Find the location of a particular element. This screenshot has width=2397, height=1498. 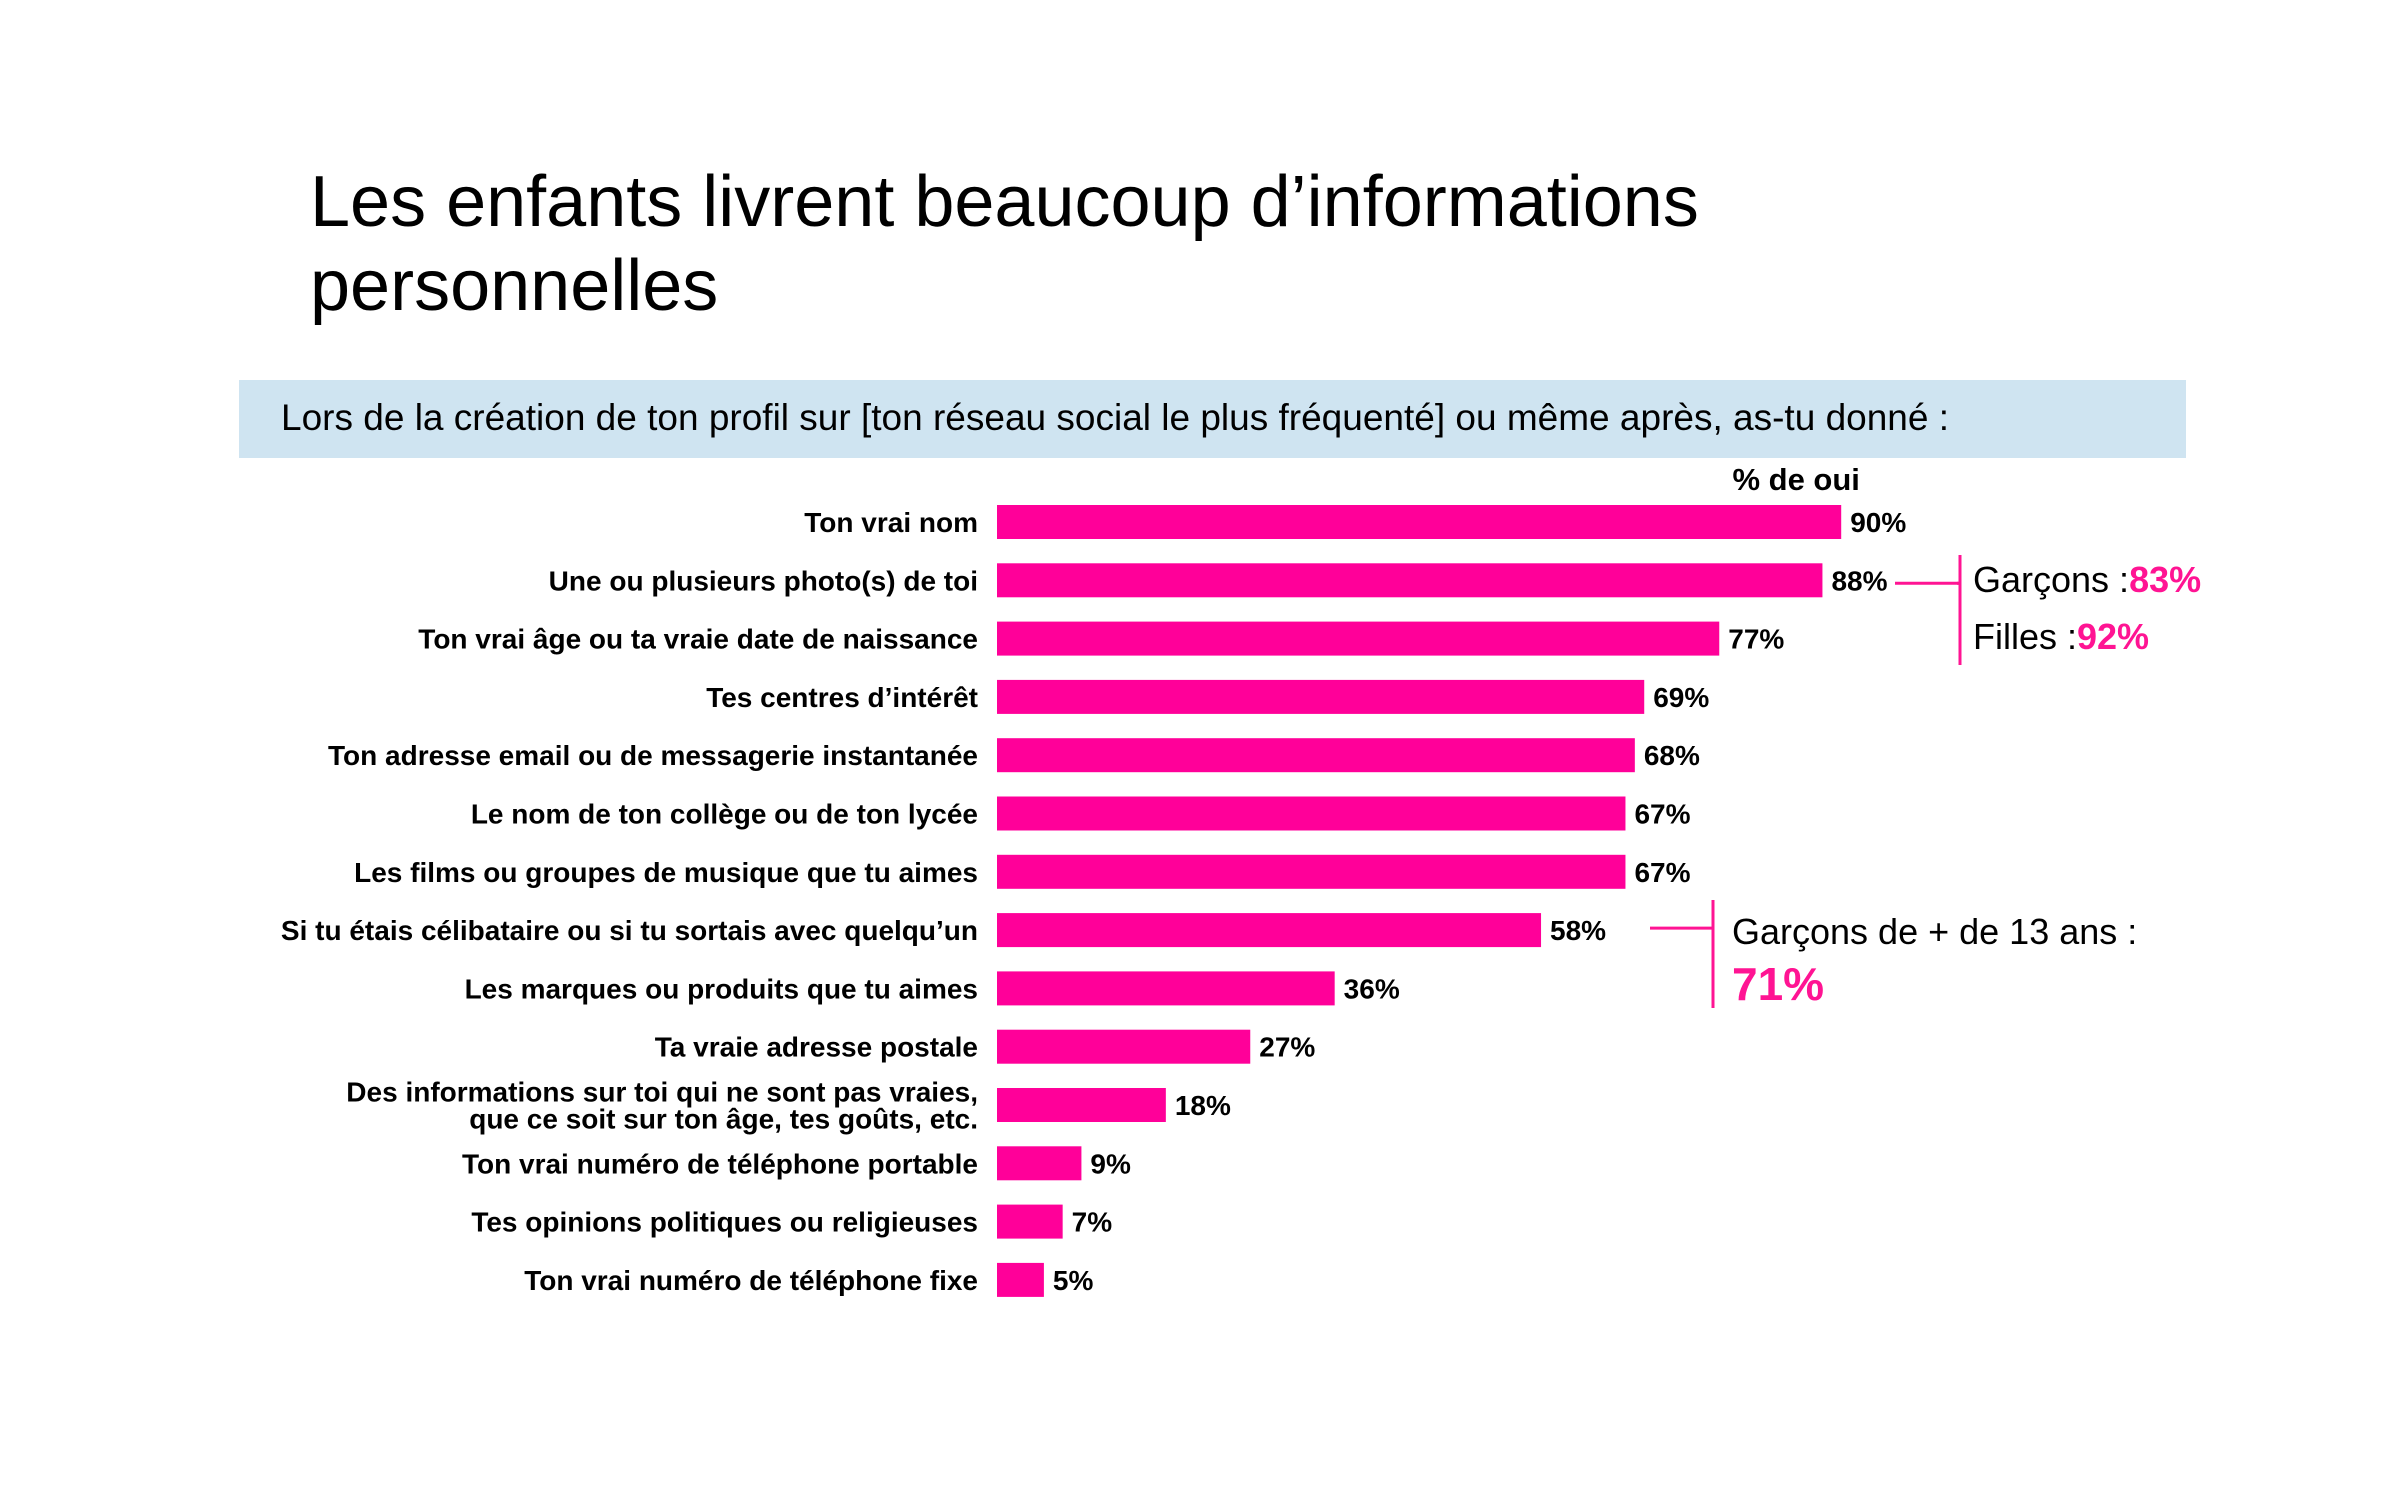

category-label: Ta vraie adresse postale is located at coordinates (816, 1047).